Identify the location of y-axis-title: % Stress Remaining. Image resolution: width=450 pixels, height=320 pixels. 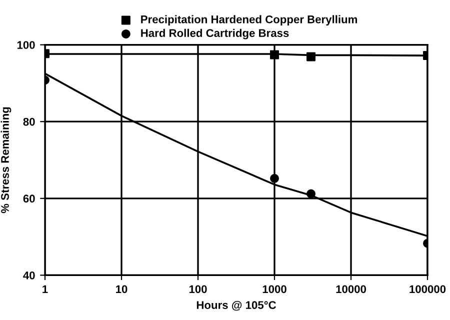
(6, 160).